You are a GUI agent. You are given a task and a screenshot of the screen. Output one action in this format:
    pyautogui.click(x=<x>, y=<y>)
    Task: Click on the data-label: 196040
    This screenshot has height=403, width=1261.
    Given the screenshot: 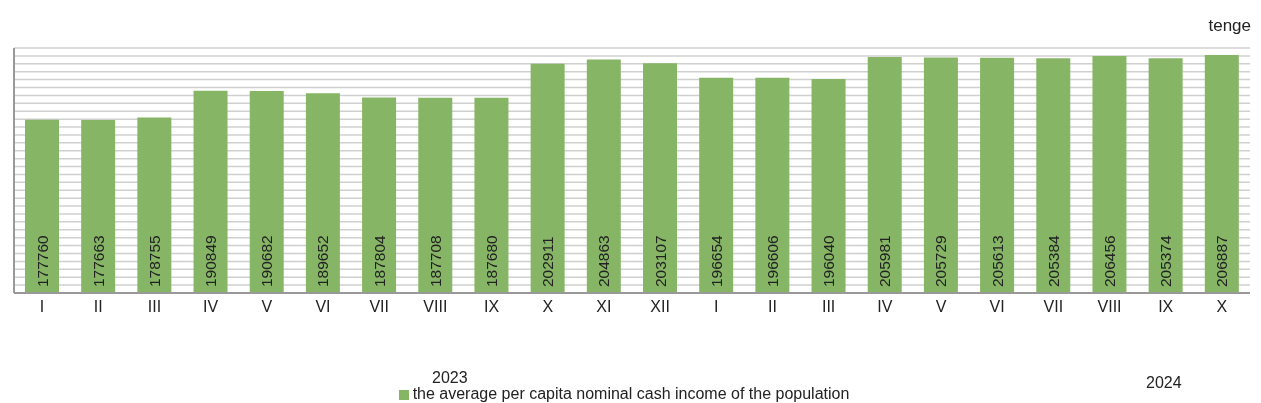 What is the action you would take?
    pyautogui.click(x=829, y=260)
    